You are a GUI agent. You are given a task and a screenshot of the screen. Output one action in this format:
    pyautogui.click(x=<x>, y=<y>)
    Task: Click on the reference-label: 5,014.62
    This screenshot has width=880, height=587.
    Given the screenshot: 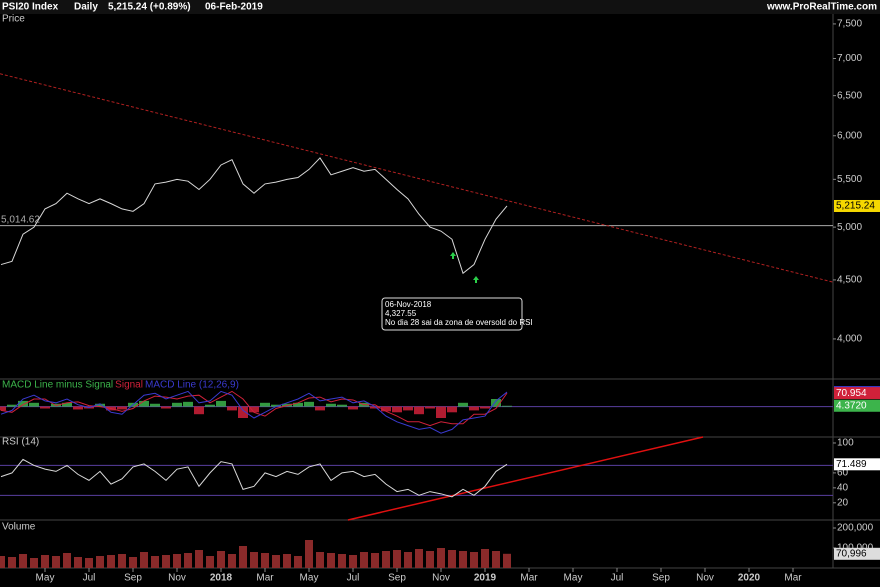 What is the action you would take?
    pyautogui.click(x=20, y=219)
    